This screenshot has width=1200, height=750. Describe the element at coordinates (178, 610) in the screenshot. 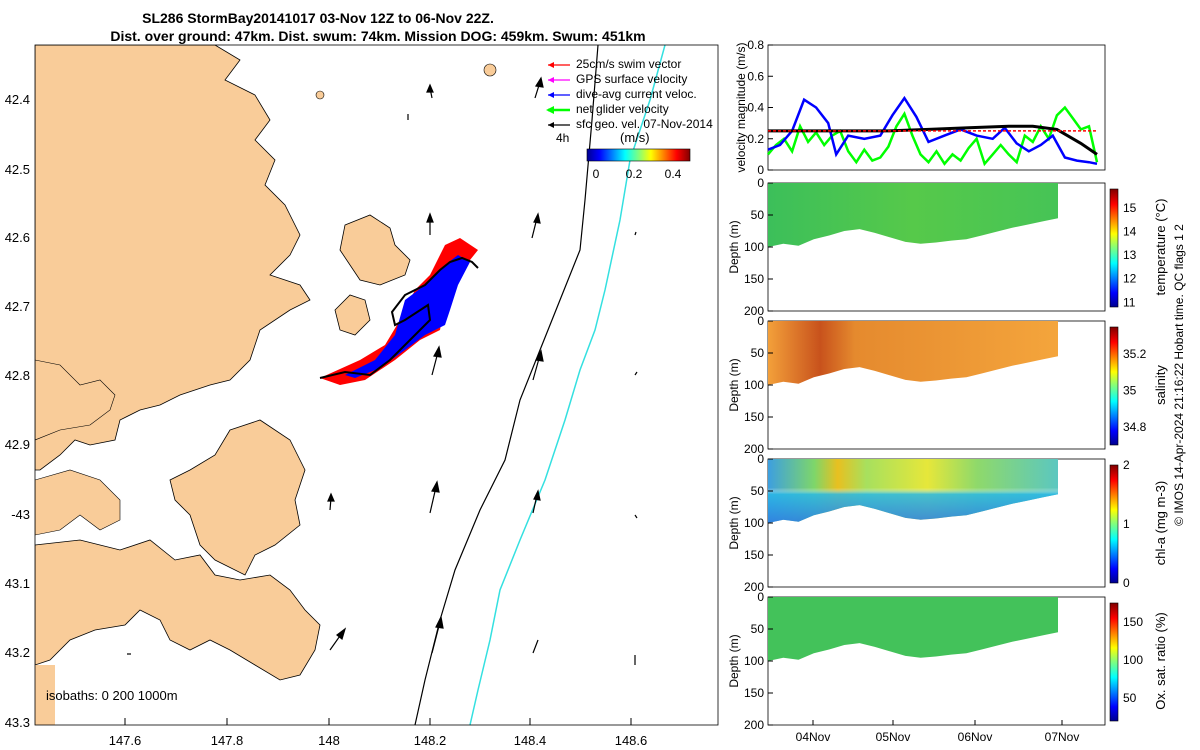

I see `land-tasman-peninsula` at that location.